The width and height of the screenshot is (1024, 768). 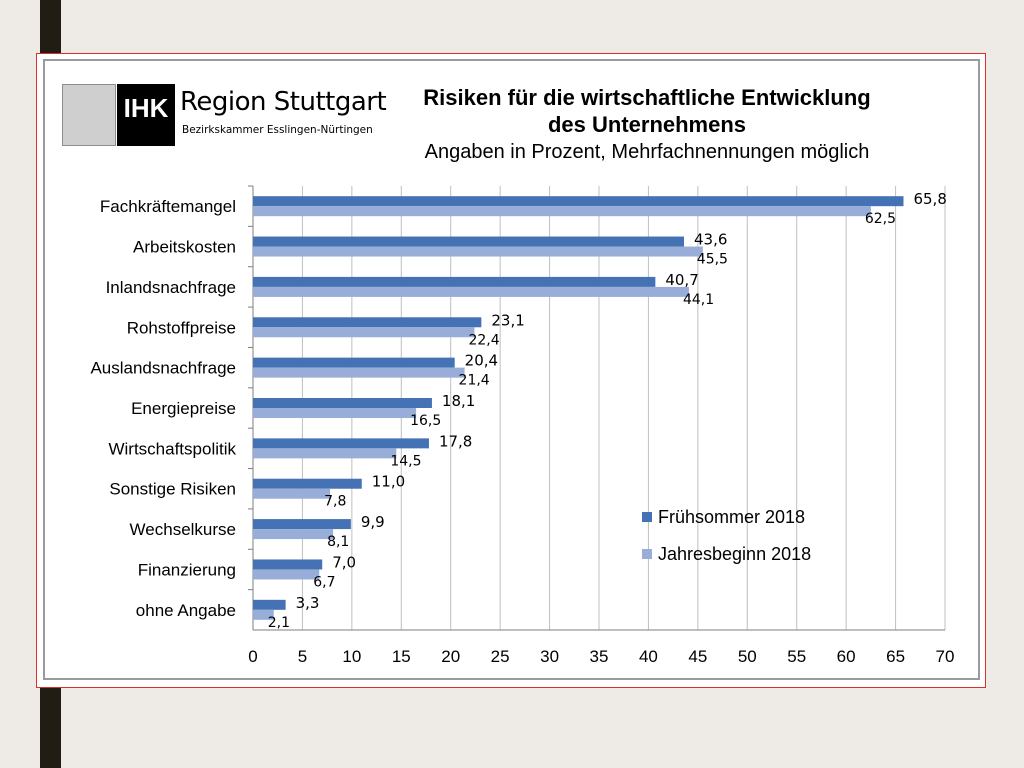 I want to click on x-tick-label: 45, so click(x=697, y=656).